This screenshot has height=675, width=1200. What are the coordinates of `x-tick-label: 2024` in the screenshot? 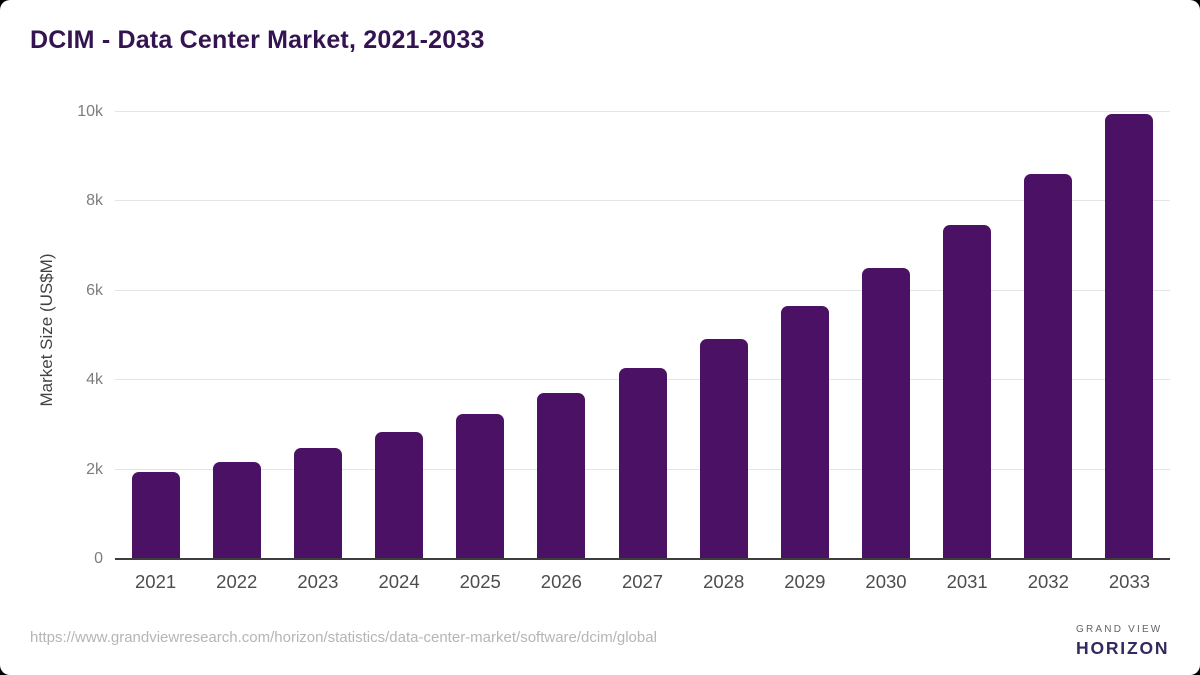 It's located at (399, 581).